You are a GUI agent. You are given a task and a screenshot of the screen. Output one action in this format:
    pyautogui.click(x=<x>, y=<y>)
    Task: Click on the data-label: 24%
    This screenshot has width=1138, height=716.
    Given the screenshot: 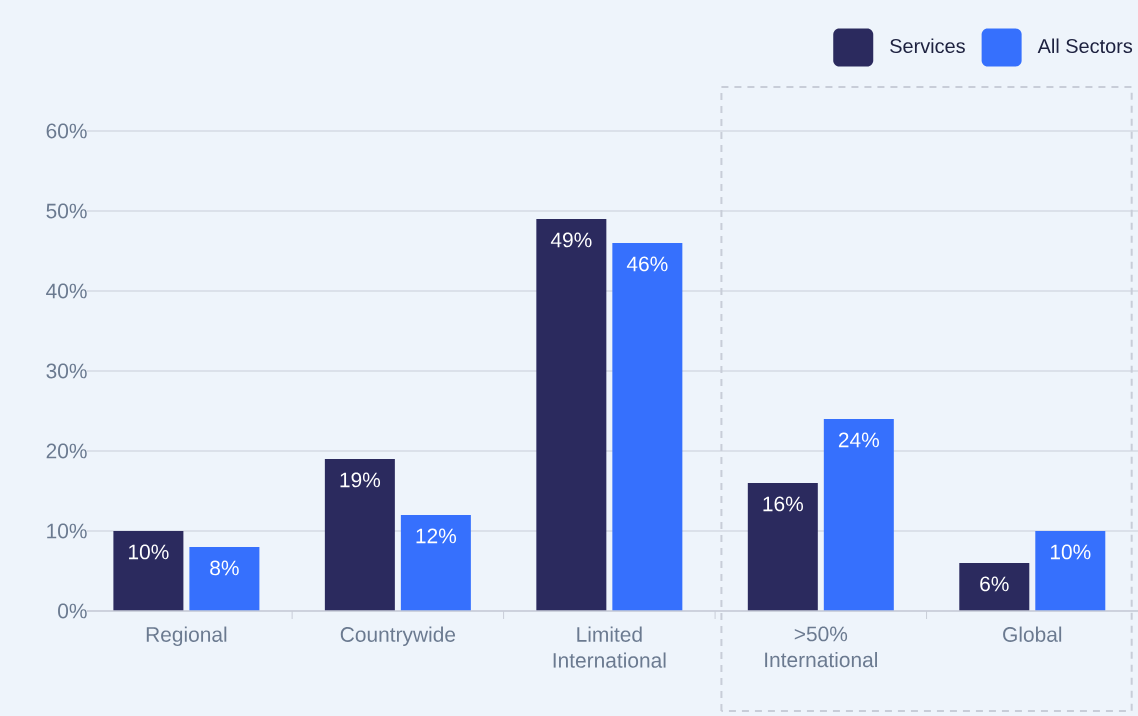 What is the action you would take?
    pyautogui.click(x=859, y=440)
    